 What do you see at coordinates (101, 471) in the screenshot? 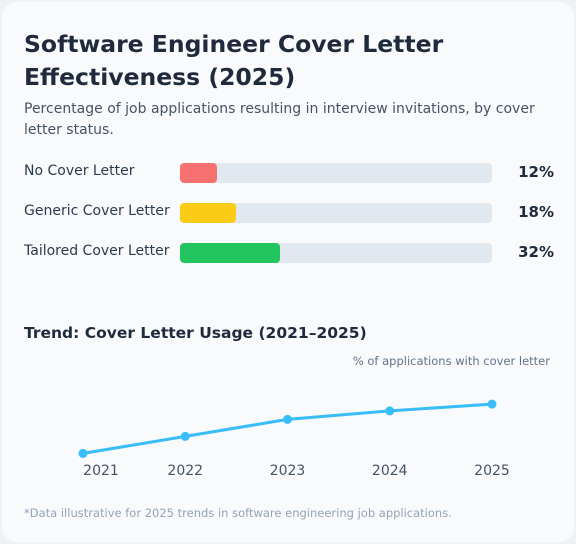
I see `trend-x-tick-label: 2021` at bounding box center [101, 471].